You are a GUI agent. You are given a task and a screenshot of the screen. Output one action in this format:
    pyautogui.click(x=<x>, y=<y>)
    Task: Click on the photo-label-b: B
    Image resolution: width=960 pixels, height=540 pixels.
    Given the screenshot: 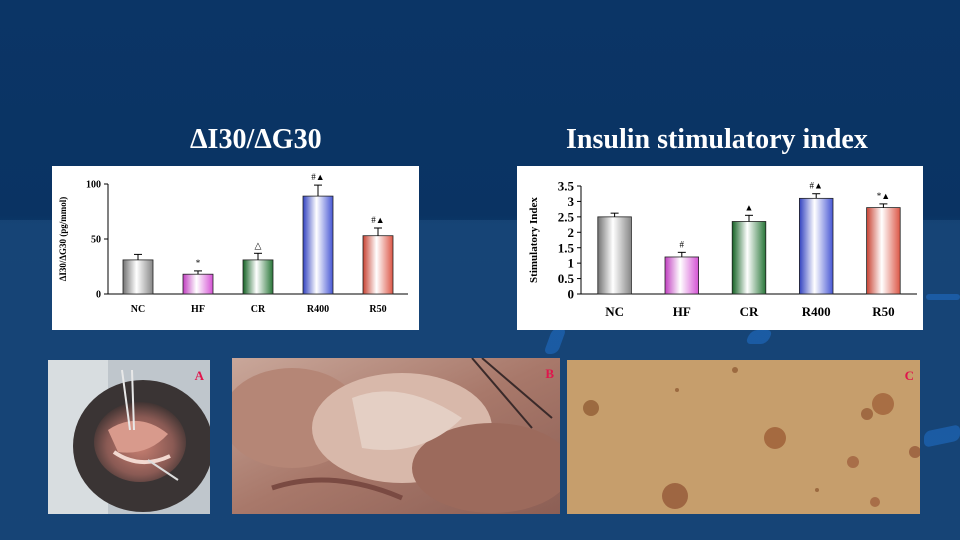 What is the action you would take?
    pyautogui.click(x=549, y=373)
    